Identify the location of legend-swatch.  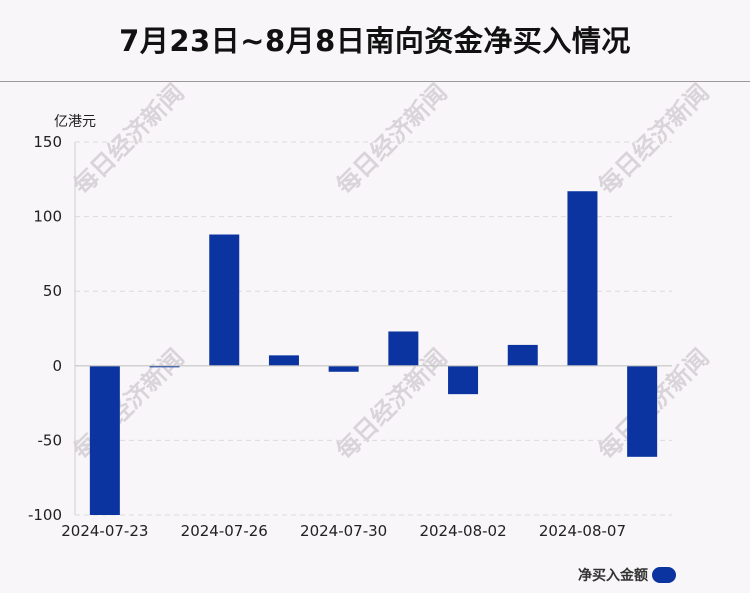
(664, 575).